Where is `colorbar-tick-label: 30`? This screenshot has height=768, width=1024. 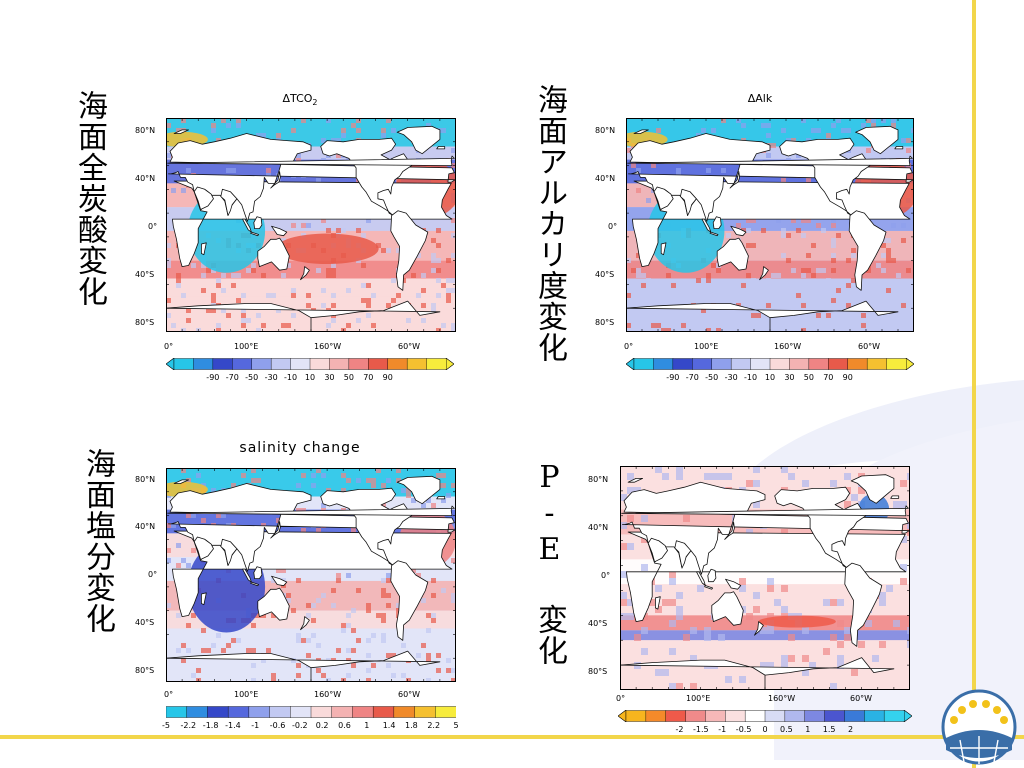 colorbar-tick-label: 30 is located at coordinates (789, 377).